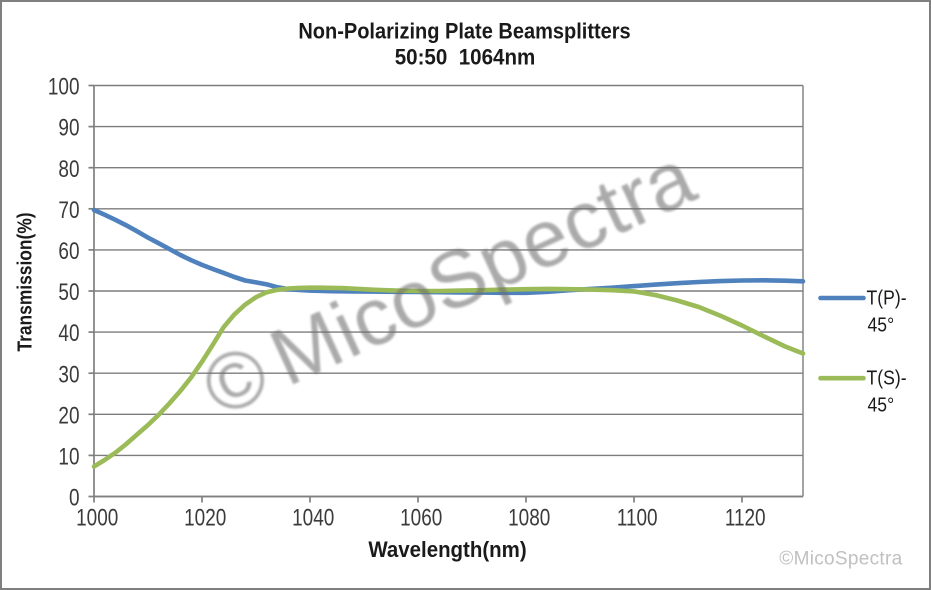 Image resolution: width=931 pixels, height=590 pixels. Describe the element at coordinates (745, 517) in the screenshot. I see `svg-text: 1120` at that location.